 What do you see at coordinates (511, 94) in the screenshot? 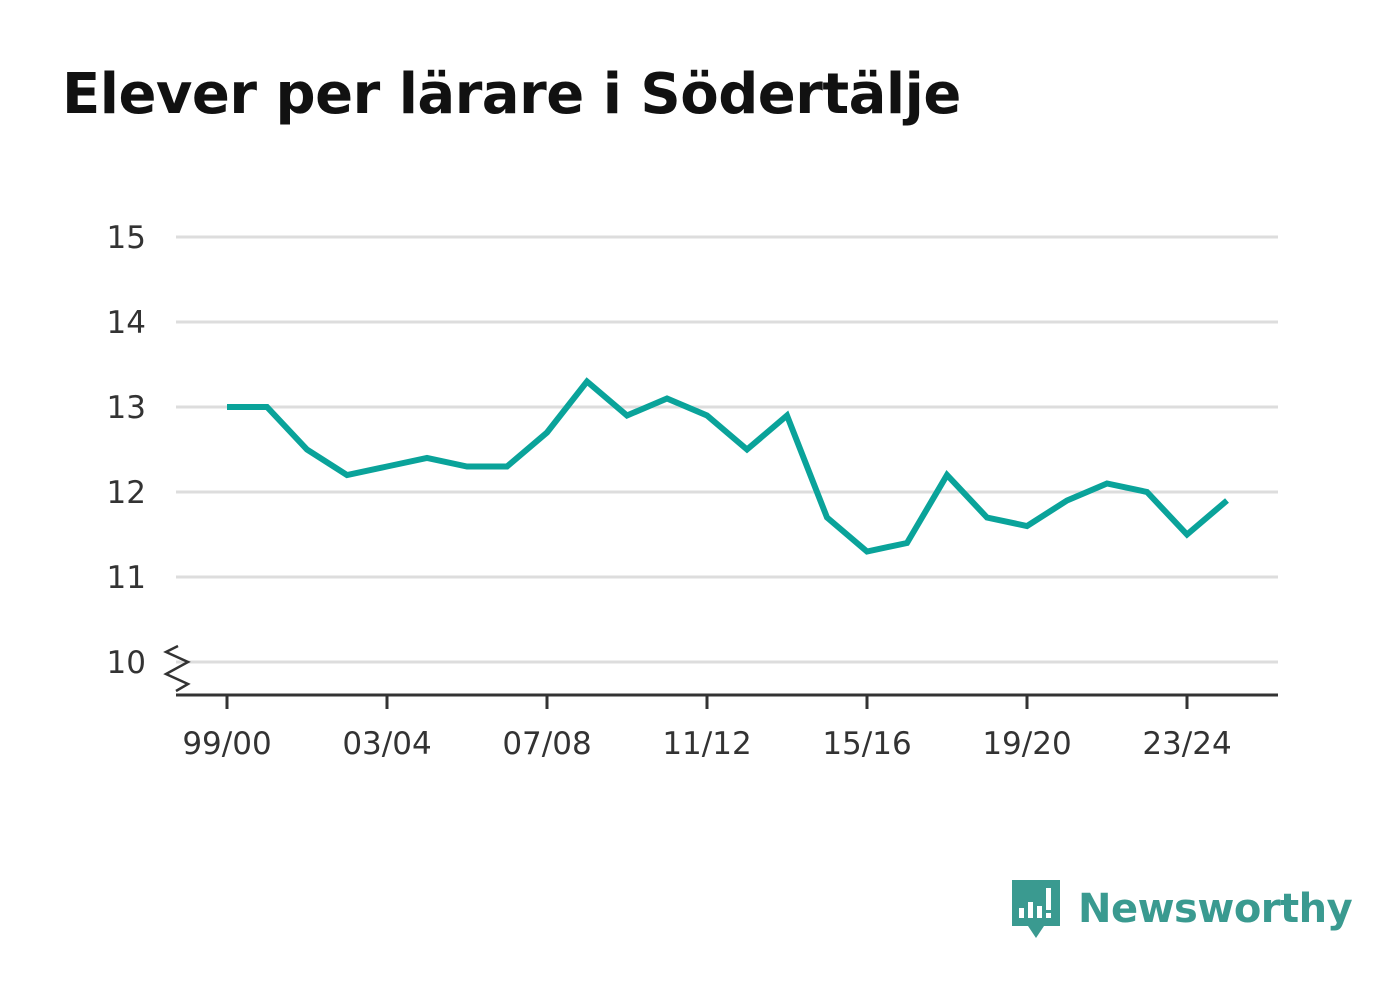
I see `chart-title: Elever per lärare i Södertälje` at bounding box center [511, 94].